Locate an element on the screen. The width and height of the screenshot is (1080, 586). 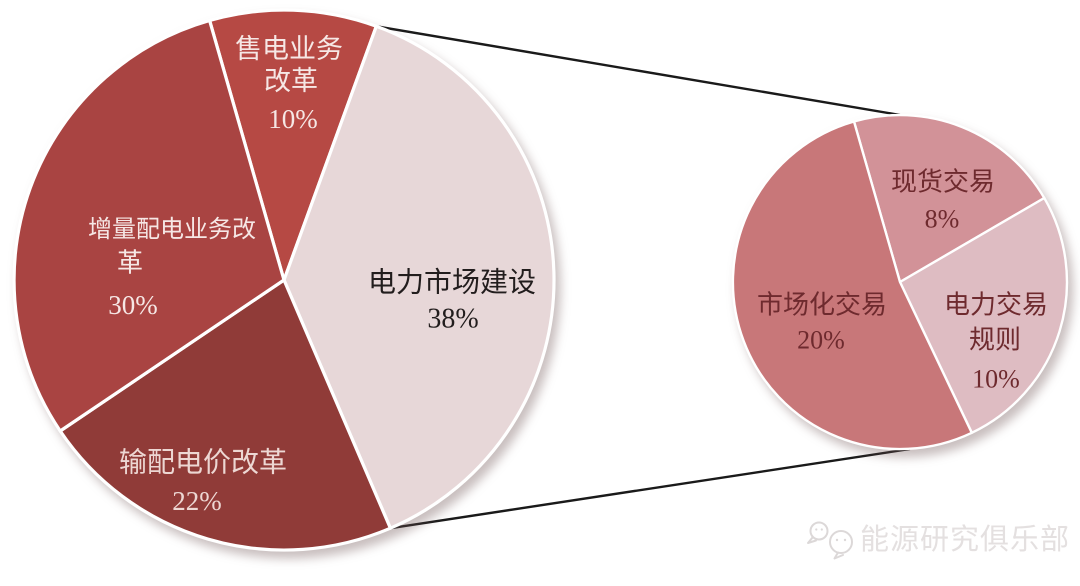
label-jiaoyi-guize-line2: 规则 is located at coordinates (995, 340).